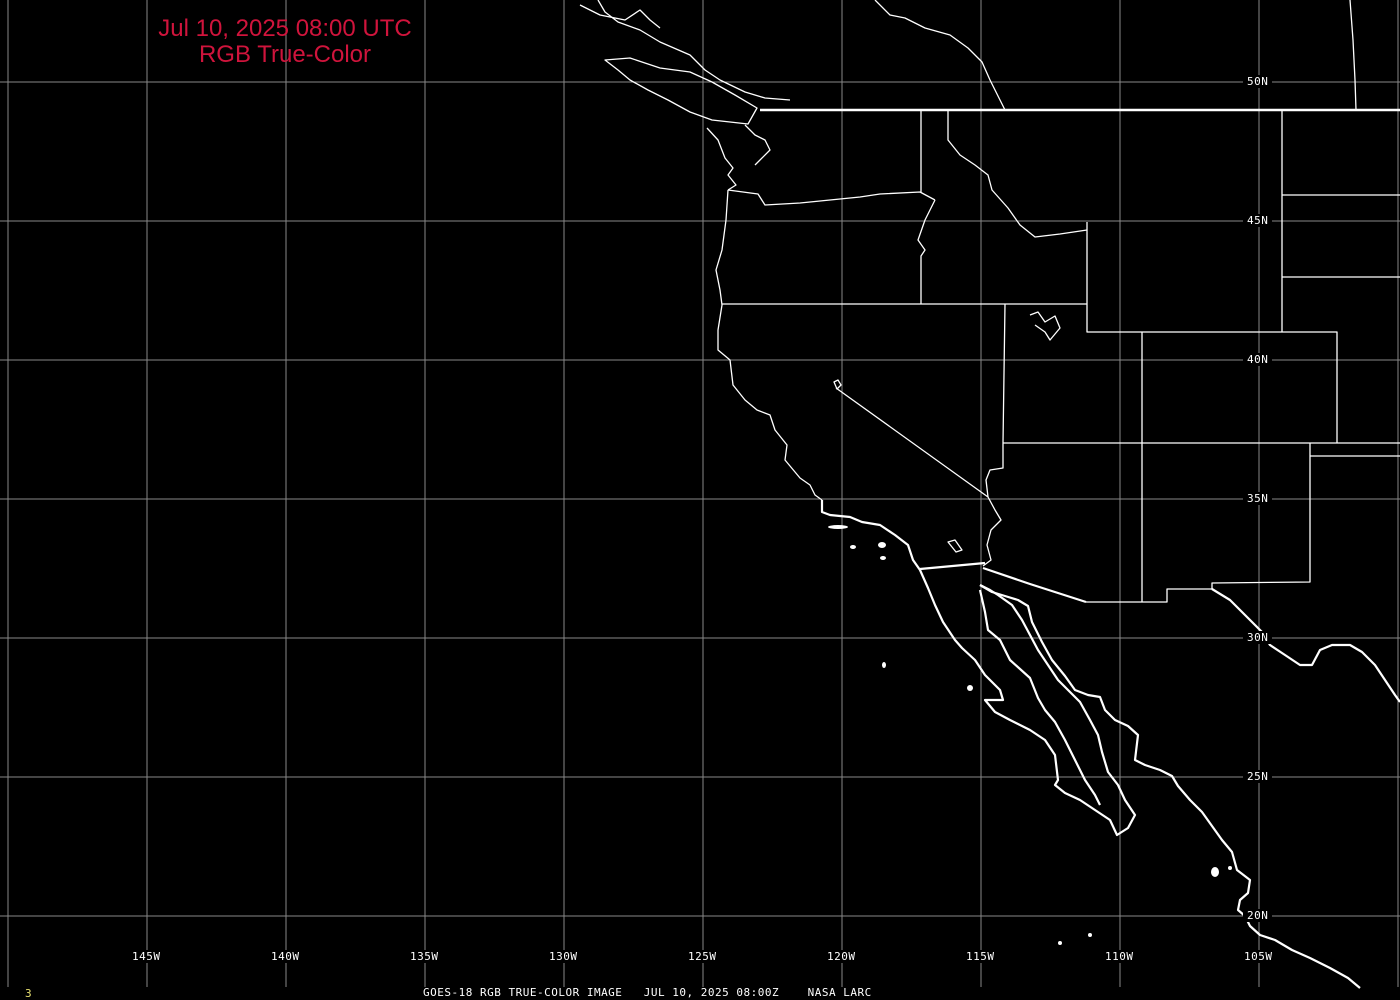  Describe the element at coordinates (1353, 55) in the screenshot. I see `canada-east-line` at that location.